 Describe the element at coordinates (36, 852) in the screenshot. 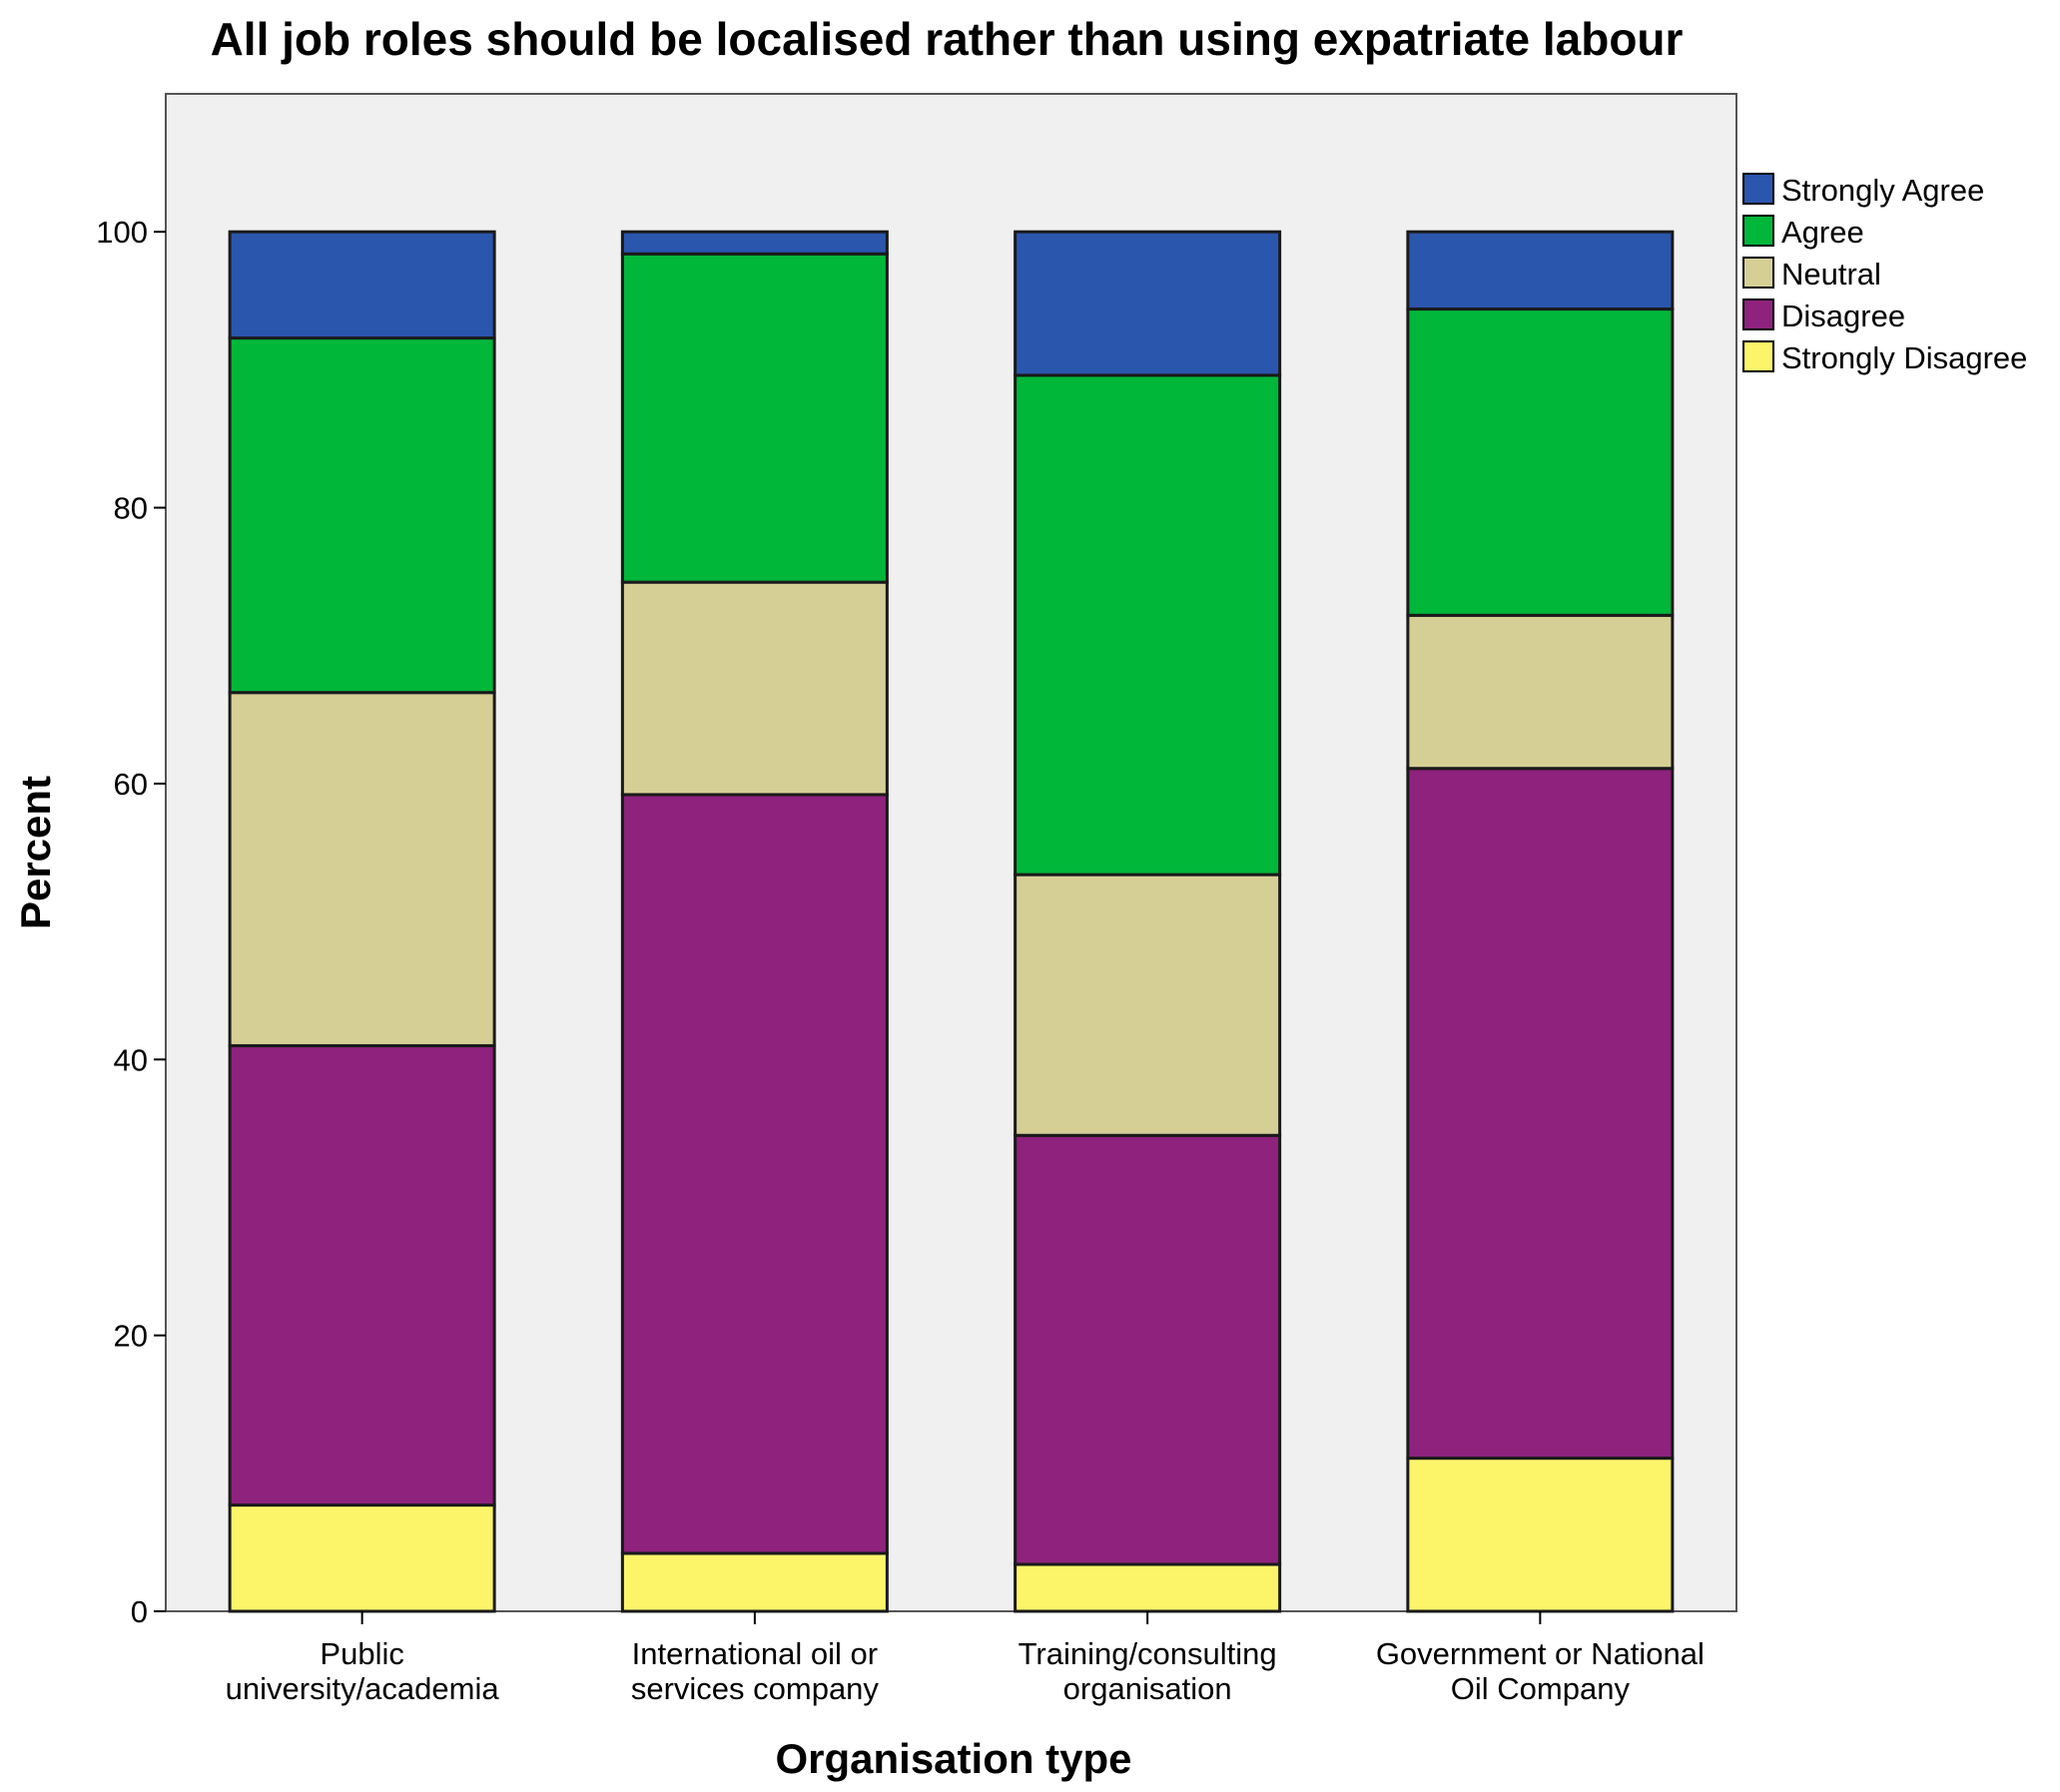

I see `y-axis-title: Percent` at that location.